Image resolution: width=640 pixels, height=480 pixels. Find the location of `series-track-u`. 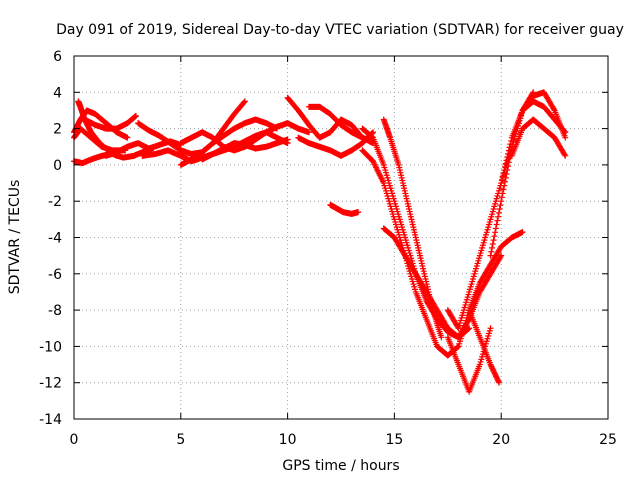

series-track-u is located at coordinates (469, 360).